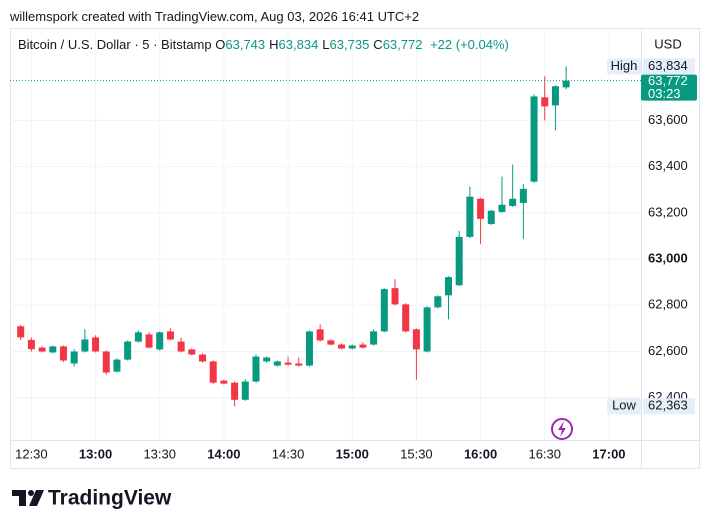 The image size is (710, 529). What do you see at coordinates (668, 80) in the screenshot?
I see `last-price-label: 63,772` at bounding box center [668, 80].